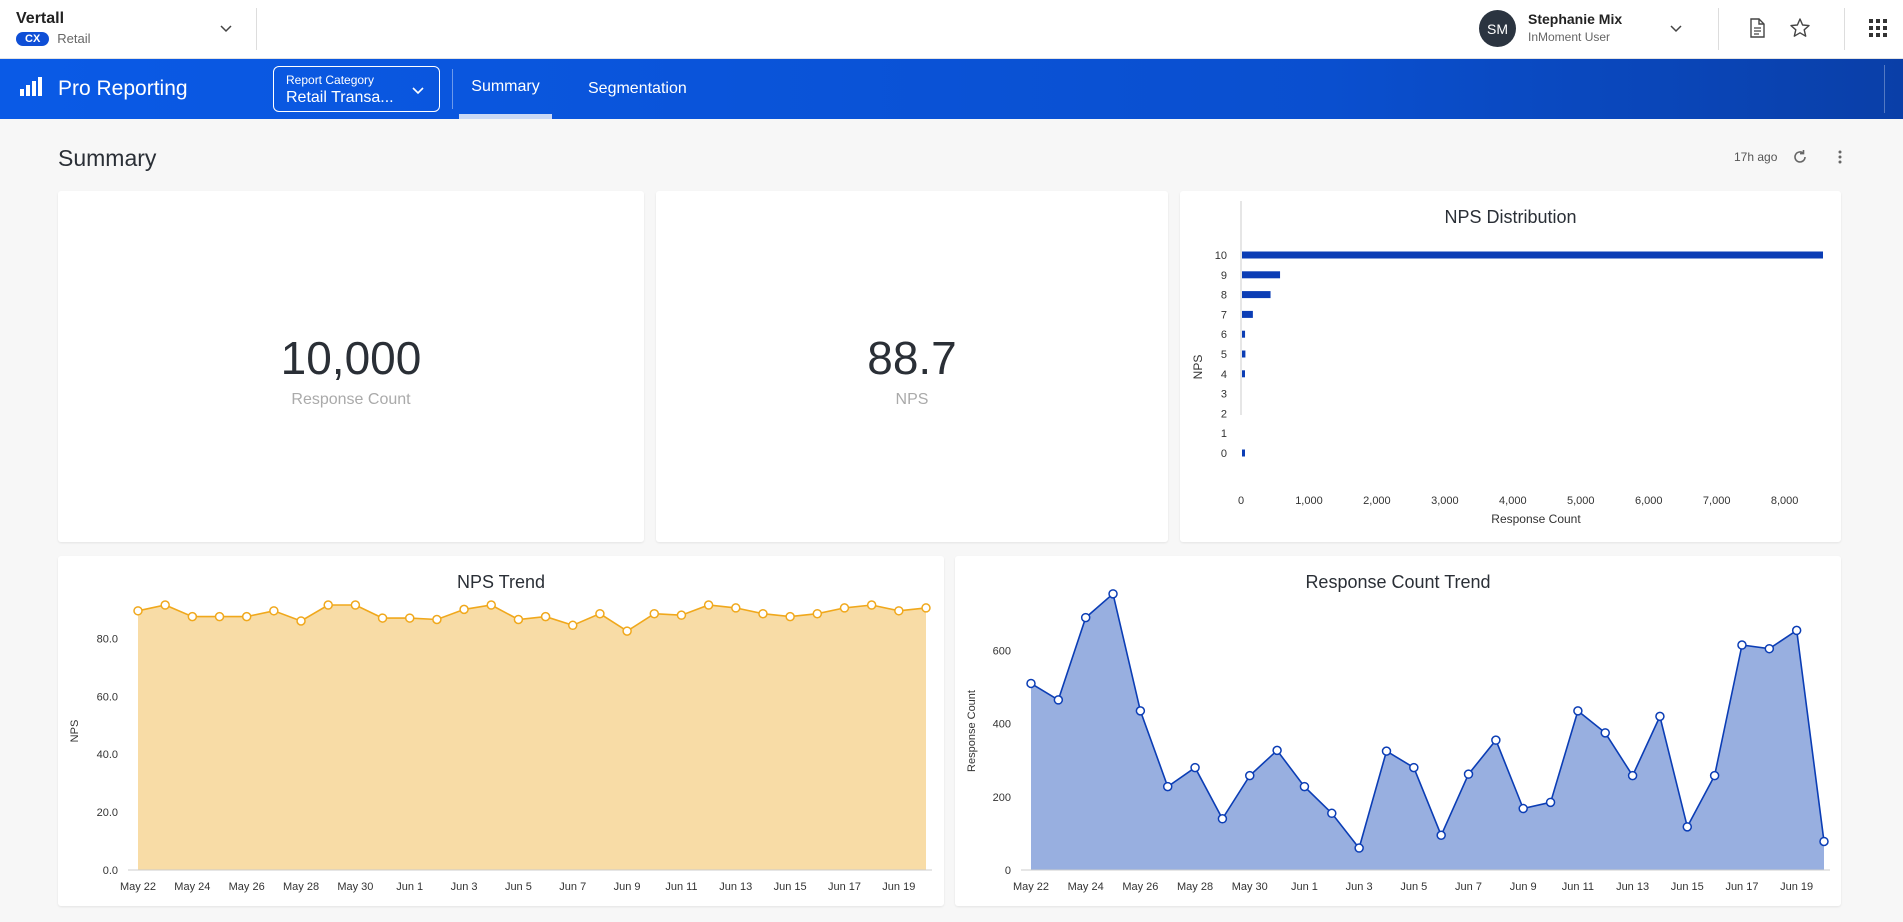 This screenshot has width=1903, height=922. What do you see at coordinates (1002, 725) in the screenshot?
I see `y-tick-label: 400` at bounding box center [1002, 725].